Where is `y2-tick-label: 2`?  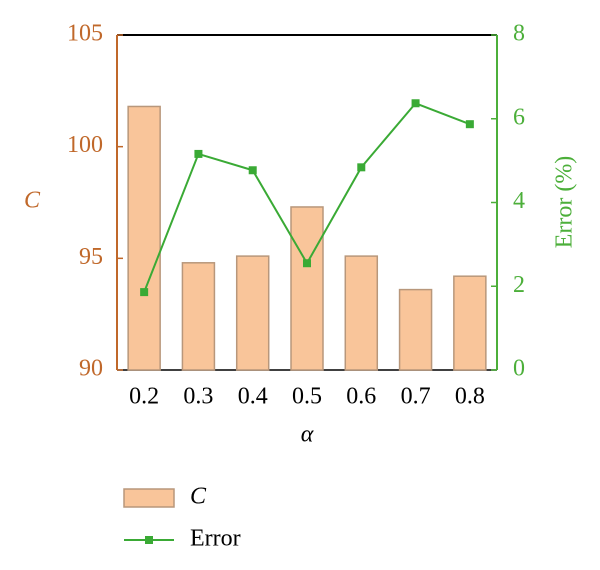 y2-tick-label: 2 is located at coordinates (519, 285).